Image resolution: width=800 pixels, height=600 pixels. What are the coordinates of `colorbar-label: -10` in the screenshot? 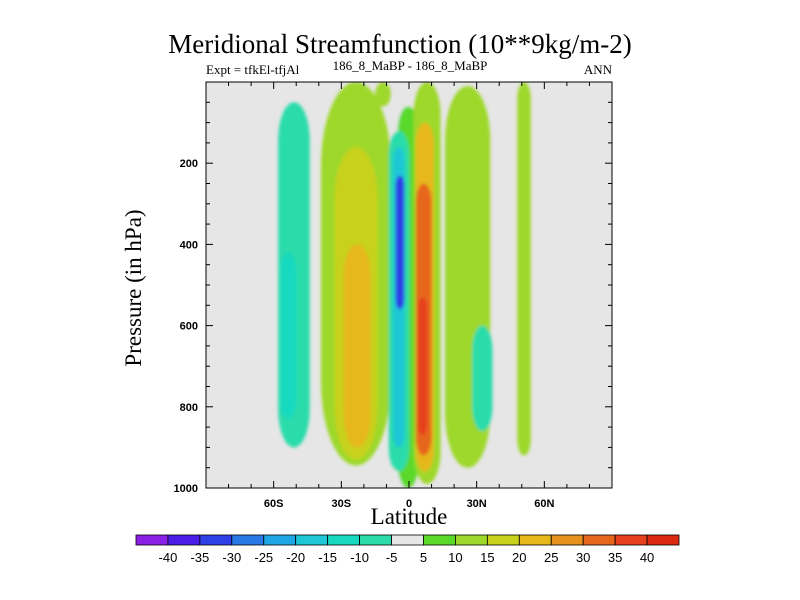 It's located at (359, 557).